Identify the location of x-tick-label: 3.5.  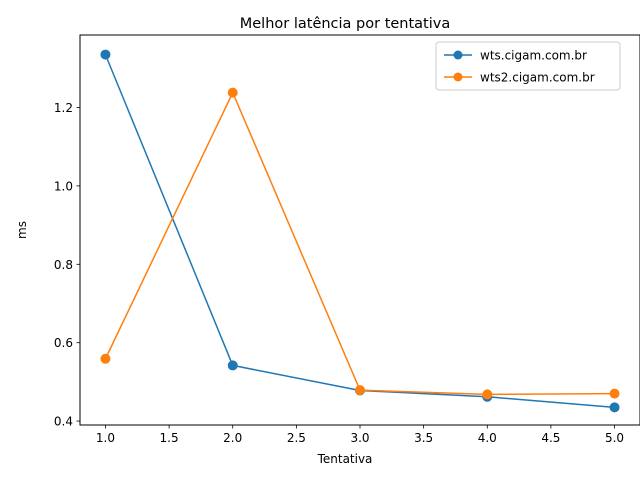
(423, 438).